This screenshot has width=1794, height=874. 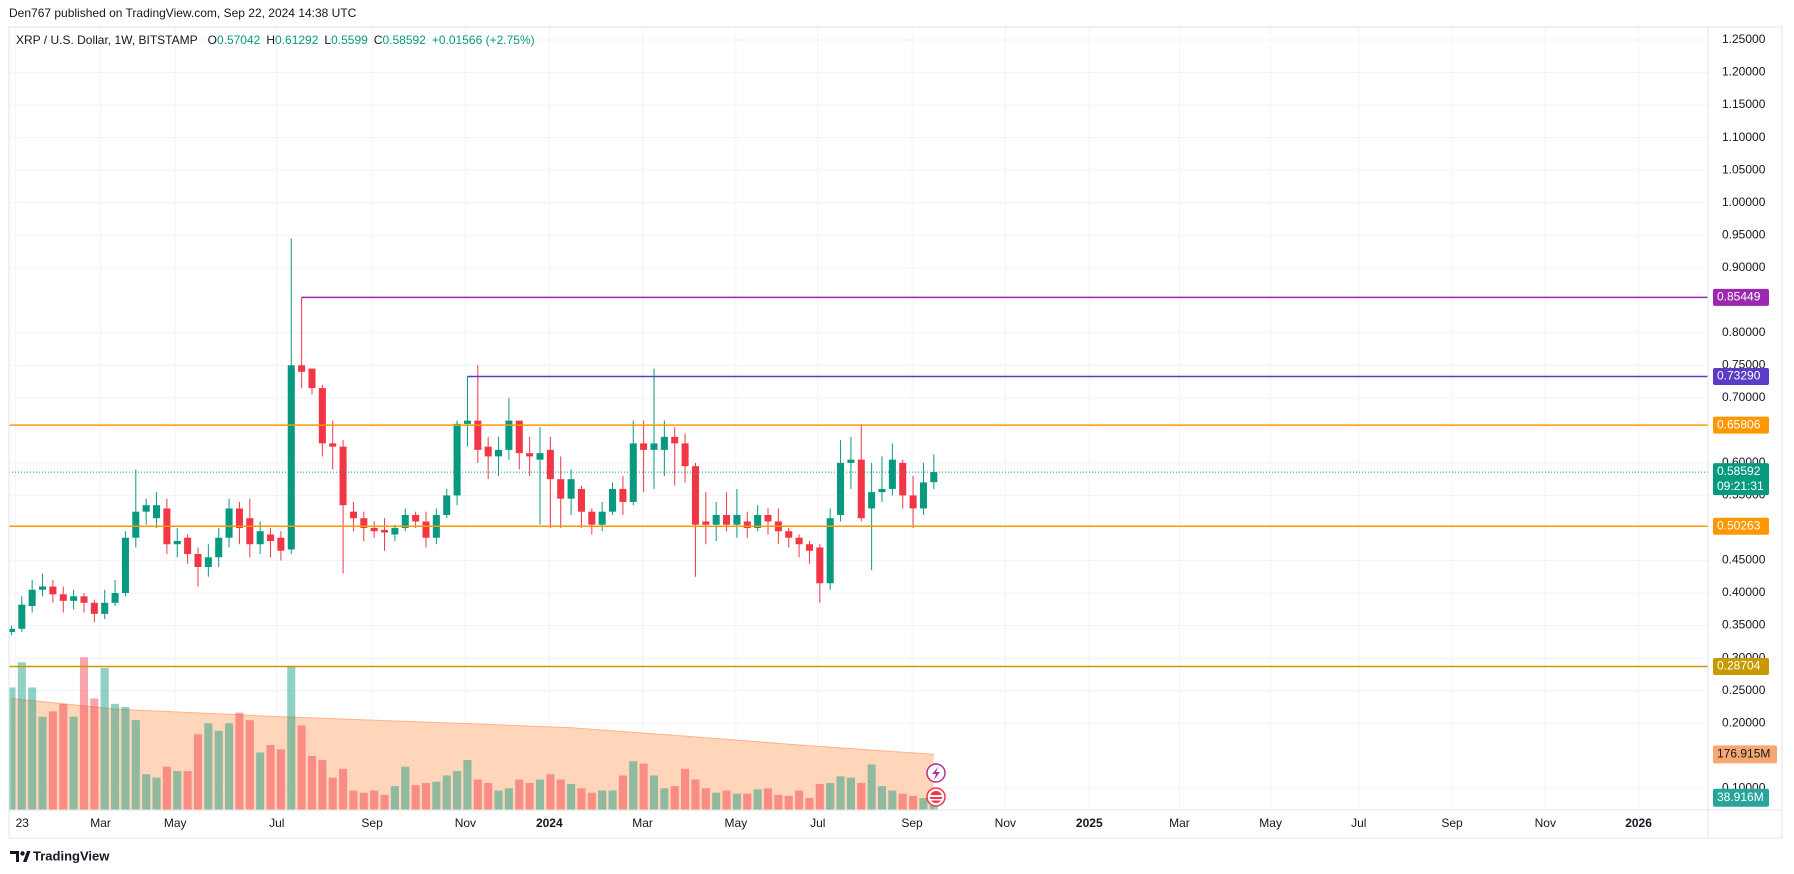 I want to click on y-tick-label: 1.10000, so click(x=1744, y=137).